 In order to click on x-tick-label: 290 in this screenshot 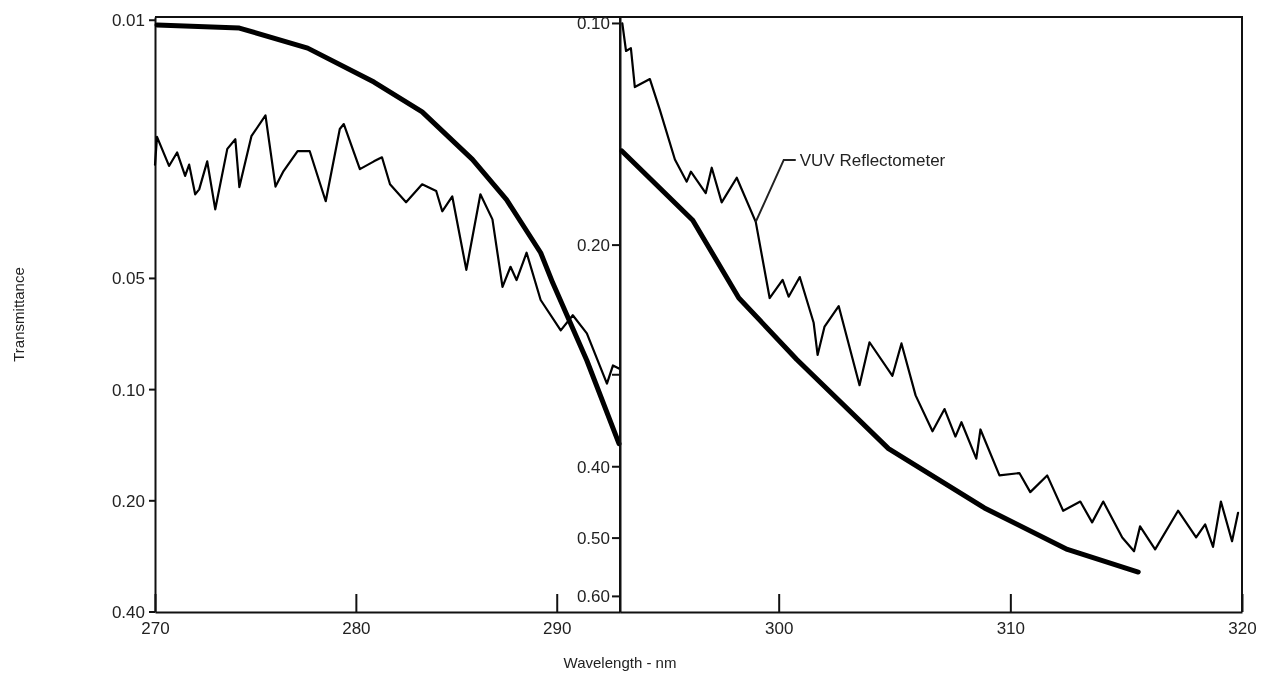, I will do `click(557, 629)`.